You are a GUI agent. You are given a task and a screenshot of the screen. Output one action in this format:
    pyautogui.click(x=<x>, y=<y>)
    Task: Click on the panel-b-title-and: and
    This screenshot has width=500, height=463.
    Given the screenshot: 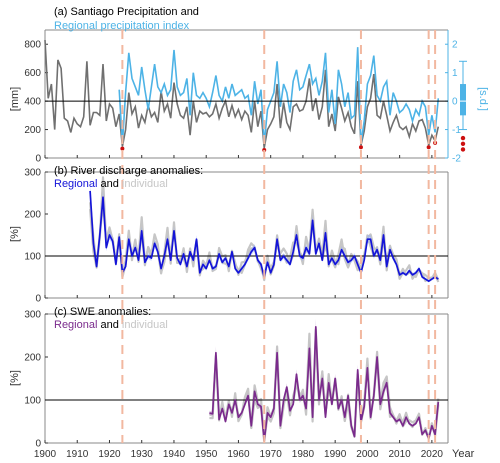 What is the action you would take?
    pyautogui.click(x=109, y=184)
    